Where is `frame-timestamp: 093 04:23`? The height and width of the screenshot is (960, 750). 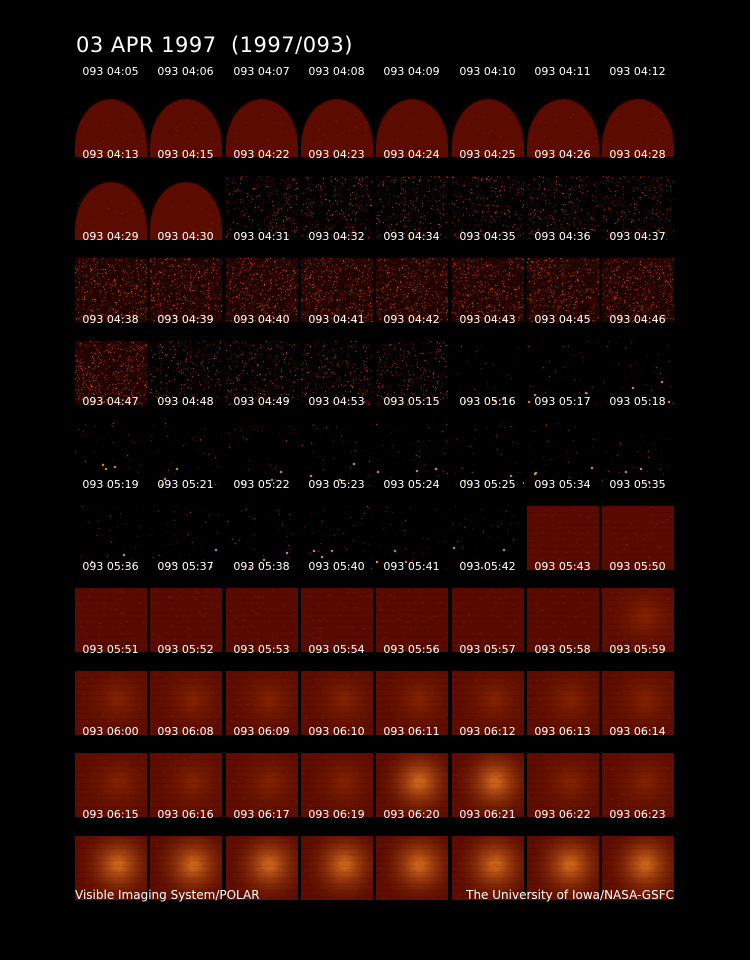 frame-timestamp: 093 04:23 is located at coordinates (336, 154).